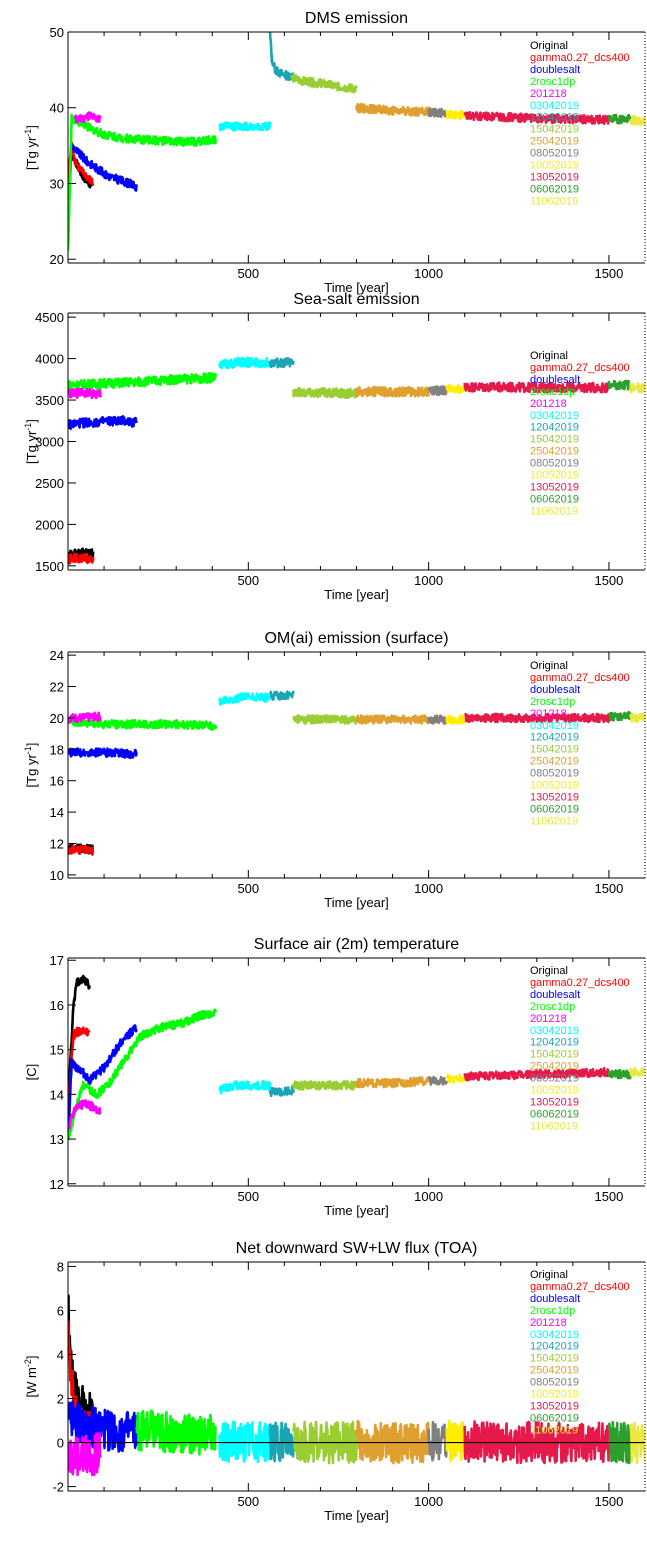  I want to click on legend-entry: 13052019, so click(554, 1102).